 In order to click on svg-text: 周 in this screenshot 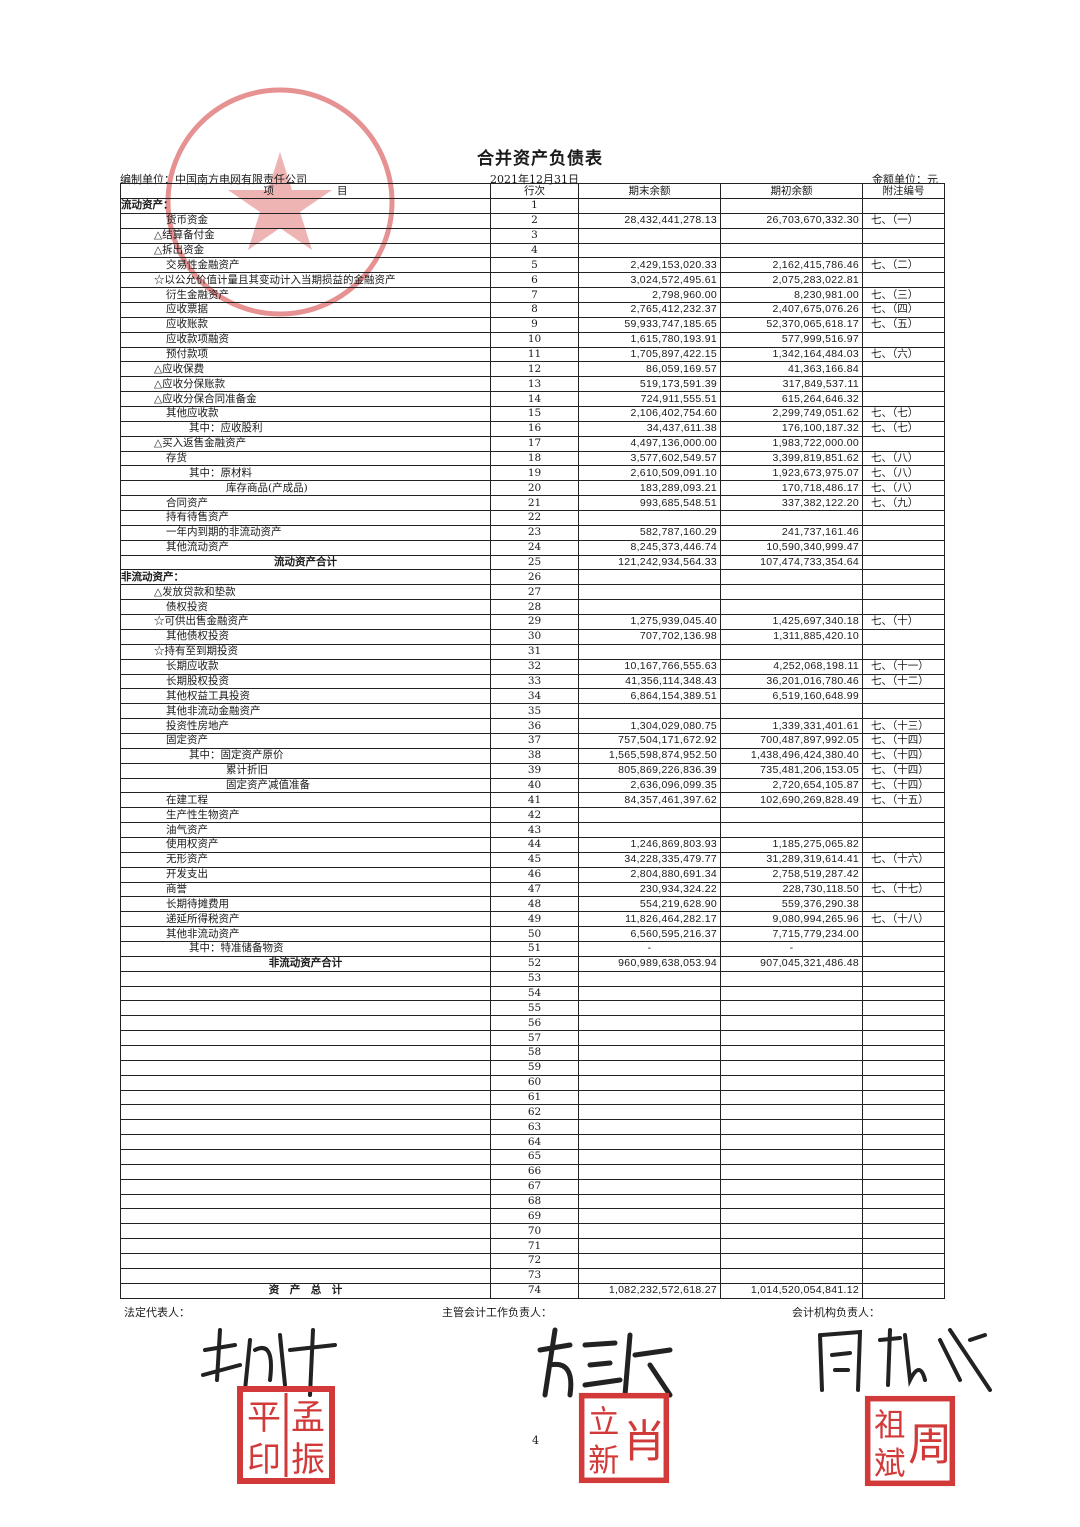, I will do `click(930, 1444)`.